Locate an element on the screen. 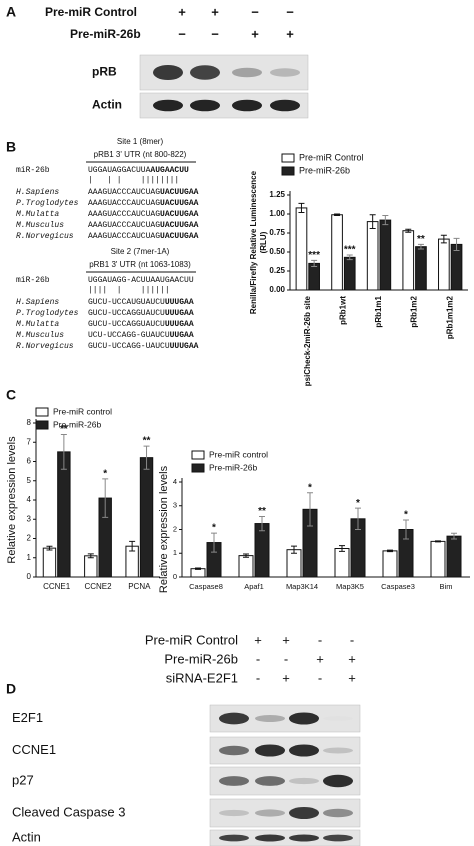 The image size is (474, 846). sequence-plain: UCU-UCCAGG-GUAUCU is located at coordinates (129, 335).